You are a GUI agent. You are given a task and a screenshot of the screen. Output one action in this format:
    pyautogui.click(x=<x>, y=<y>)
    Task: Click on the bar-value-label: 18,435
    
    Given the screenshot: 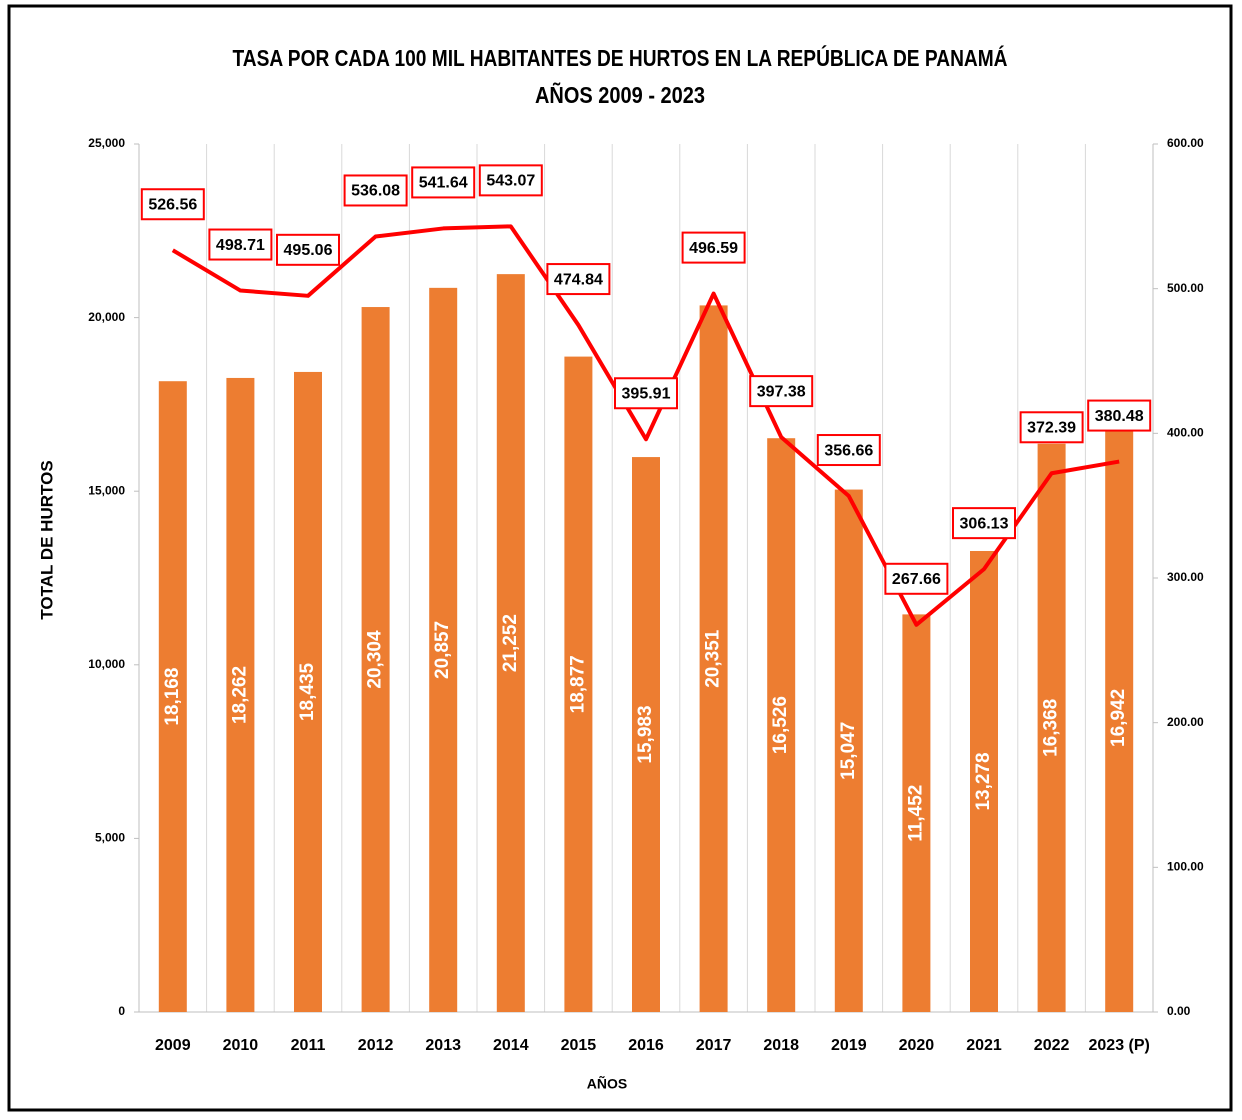 What is the action you would take?
    pyautogui.click(x=307, y=691)
    